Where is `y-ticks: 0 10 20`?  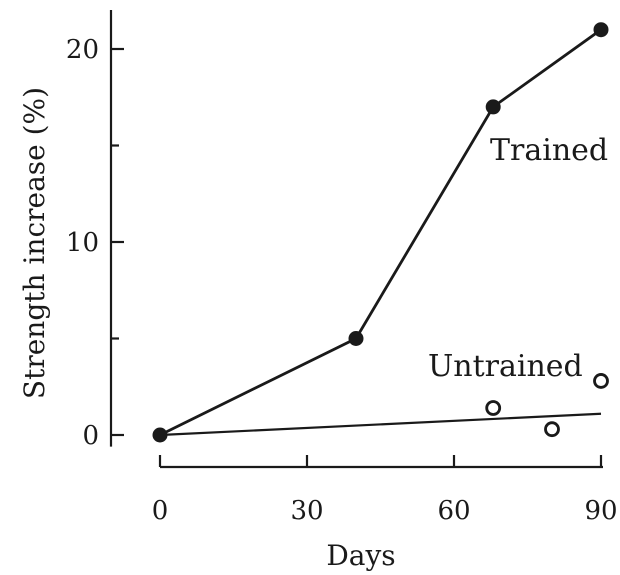 y-ticks: 0 10 20 is located at coordinates (95, 243).